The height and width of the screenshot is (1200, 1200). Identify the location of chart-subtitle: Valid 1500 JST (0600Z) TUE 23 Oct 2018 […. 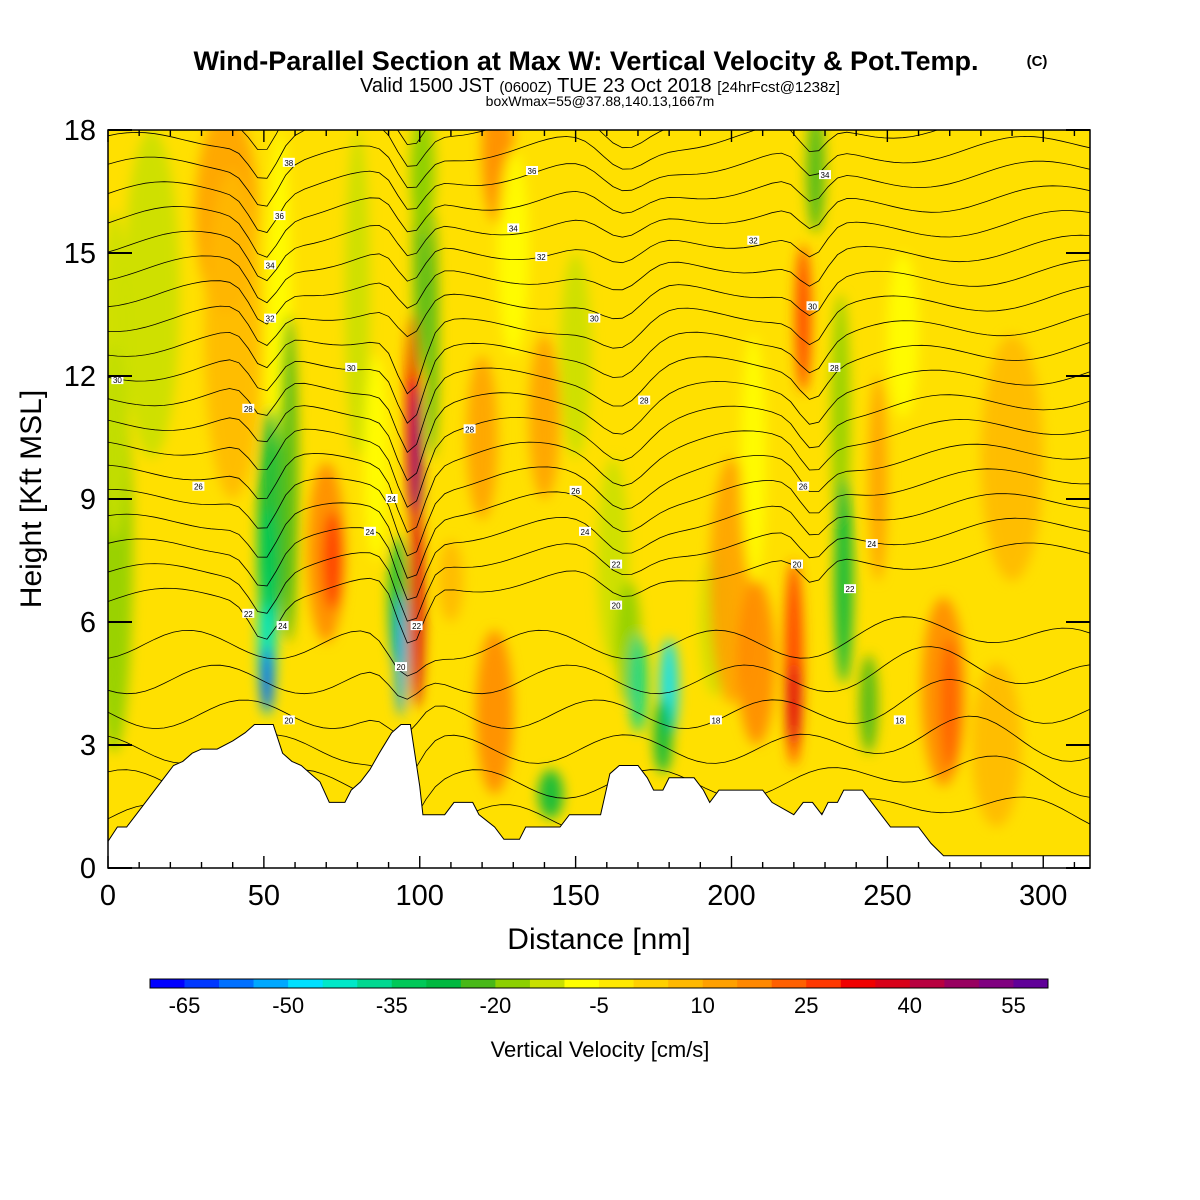
(600, 86).